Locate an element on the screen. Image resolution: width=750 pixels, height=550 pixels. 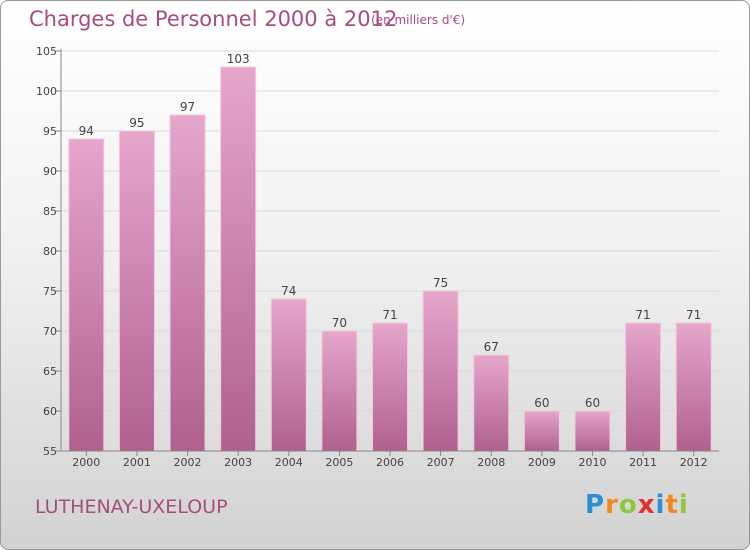
x-tick-label: 2008 is located at coordinates (491, 462).